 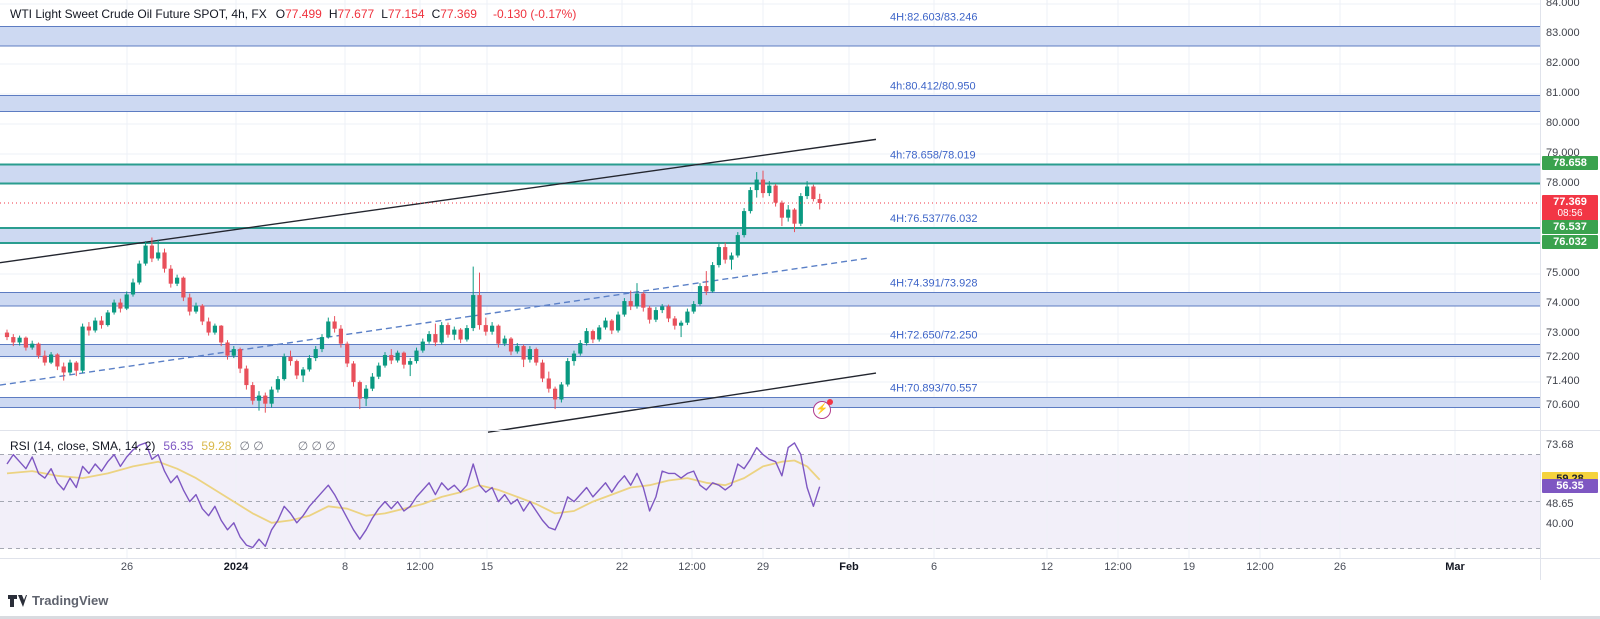 What do you see at coordinates (830, 402) in the screenshot?
I see `alert-dot` at bounding box center [830, 402].